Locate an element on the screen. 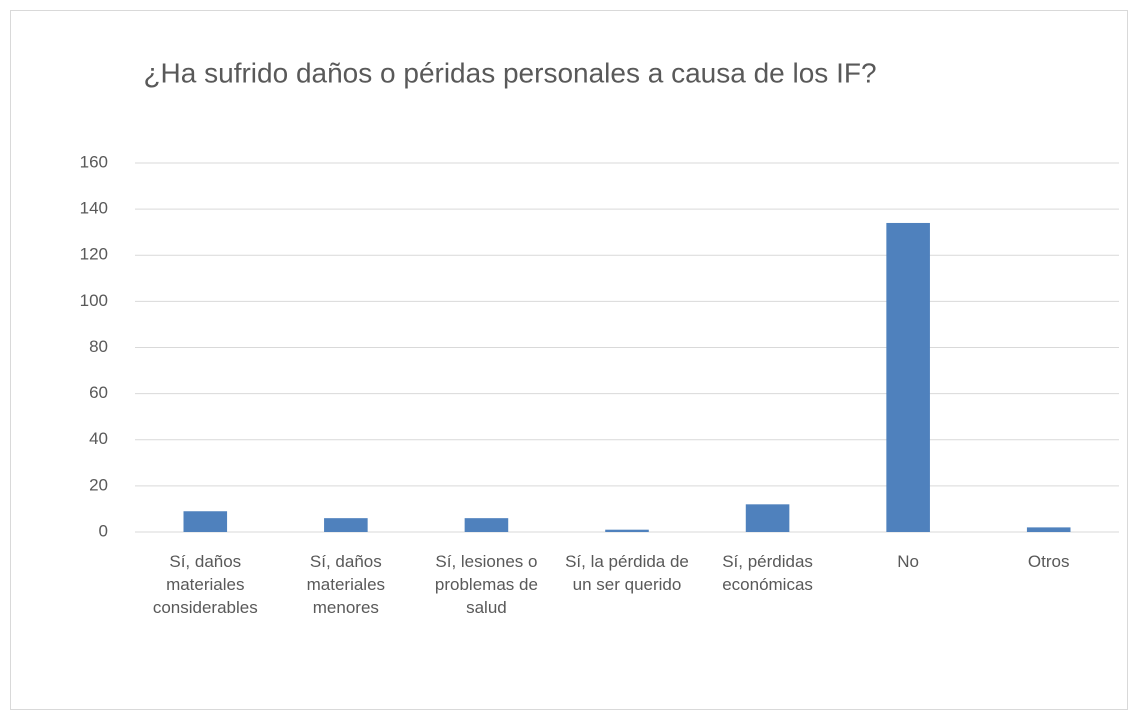 The image size is (1138, 720). y-tick-label: 120 is located at coordinates (94, 254).